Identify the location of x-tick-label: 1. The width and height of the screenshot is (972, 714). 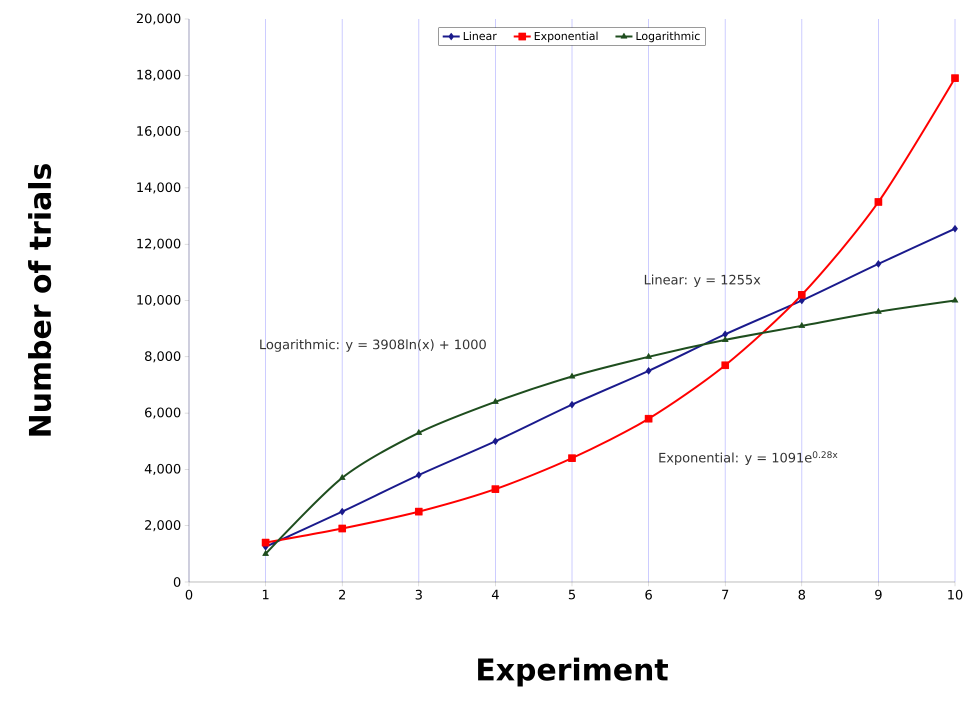
(265, 595).